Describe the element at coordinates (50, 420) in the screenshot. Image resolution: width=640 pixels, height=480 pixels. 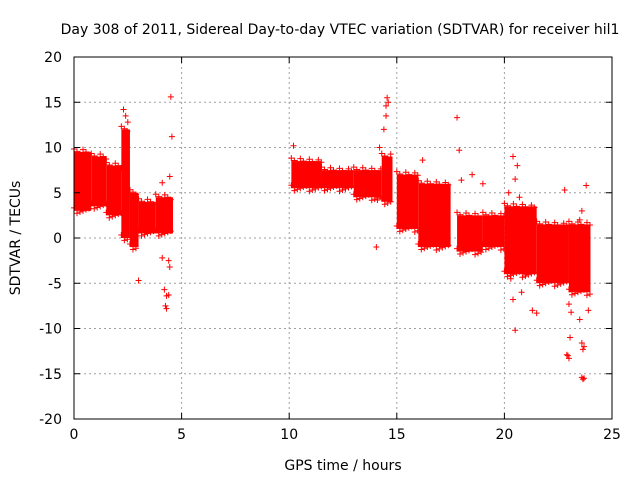
I see `y-tick-label: -20` at that location.